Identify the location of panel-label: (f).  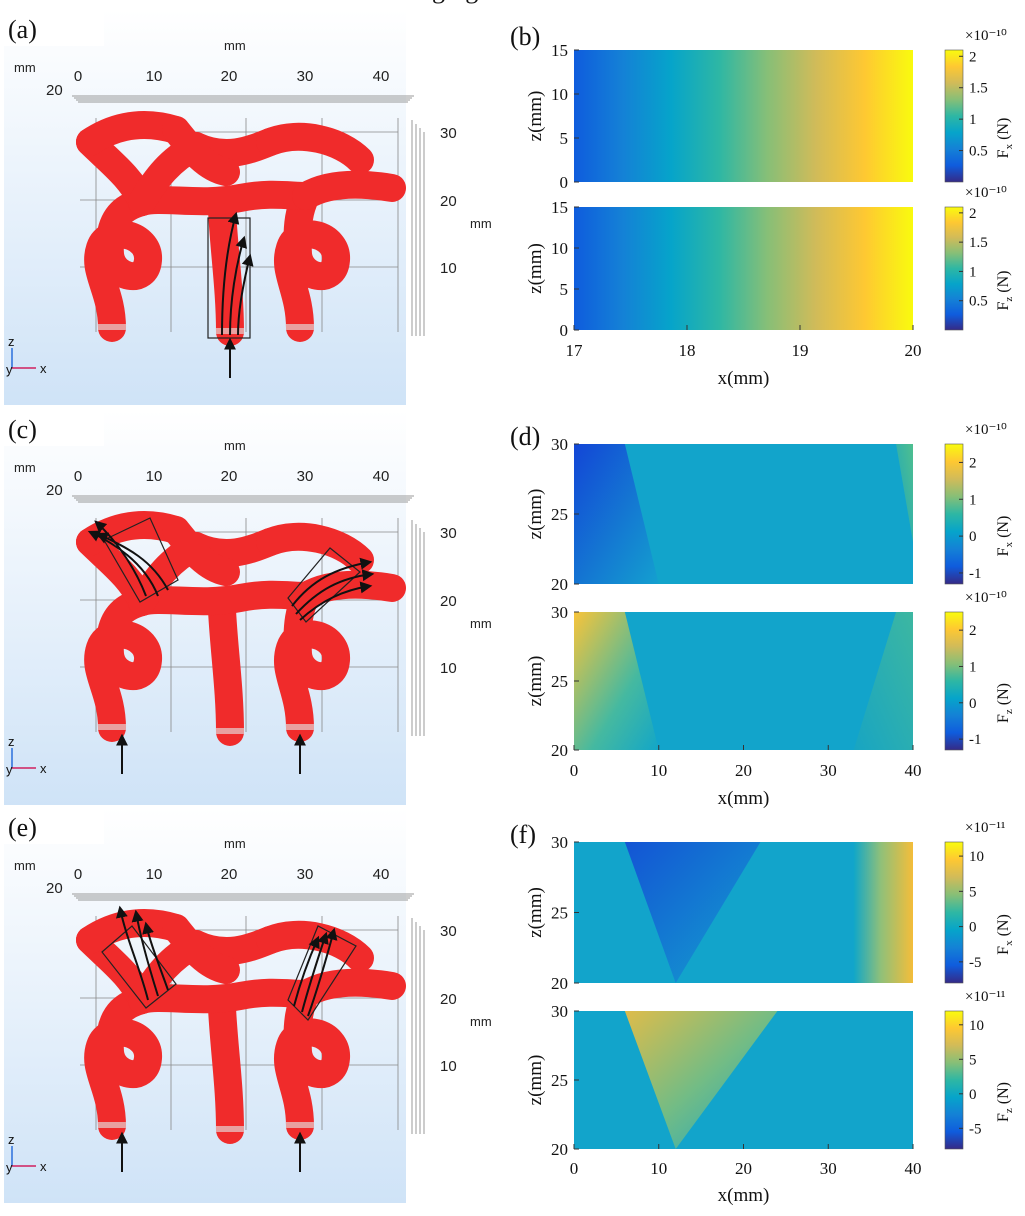
(523, 834).